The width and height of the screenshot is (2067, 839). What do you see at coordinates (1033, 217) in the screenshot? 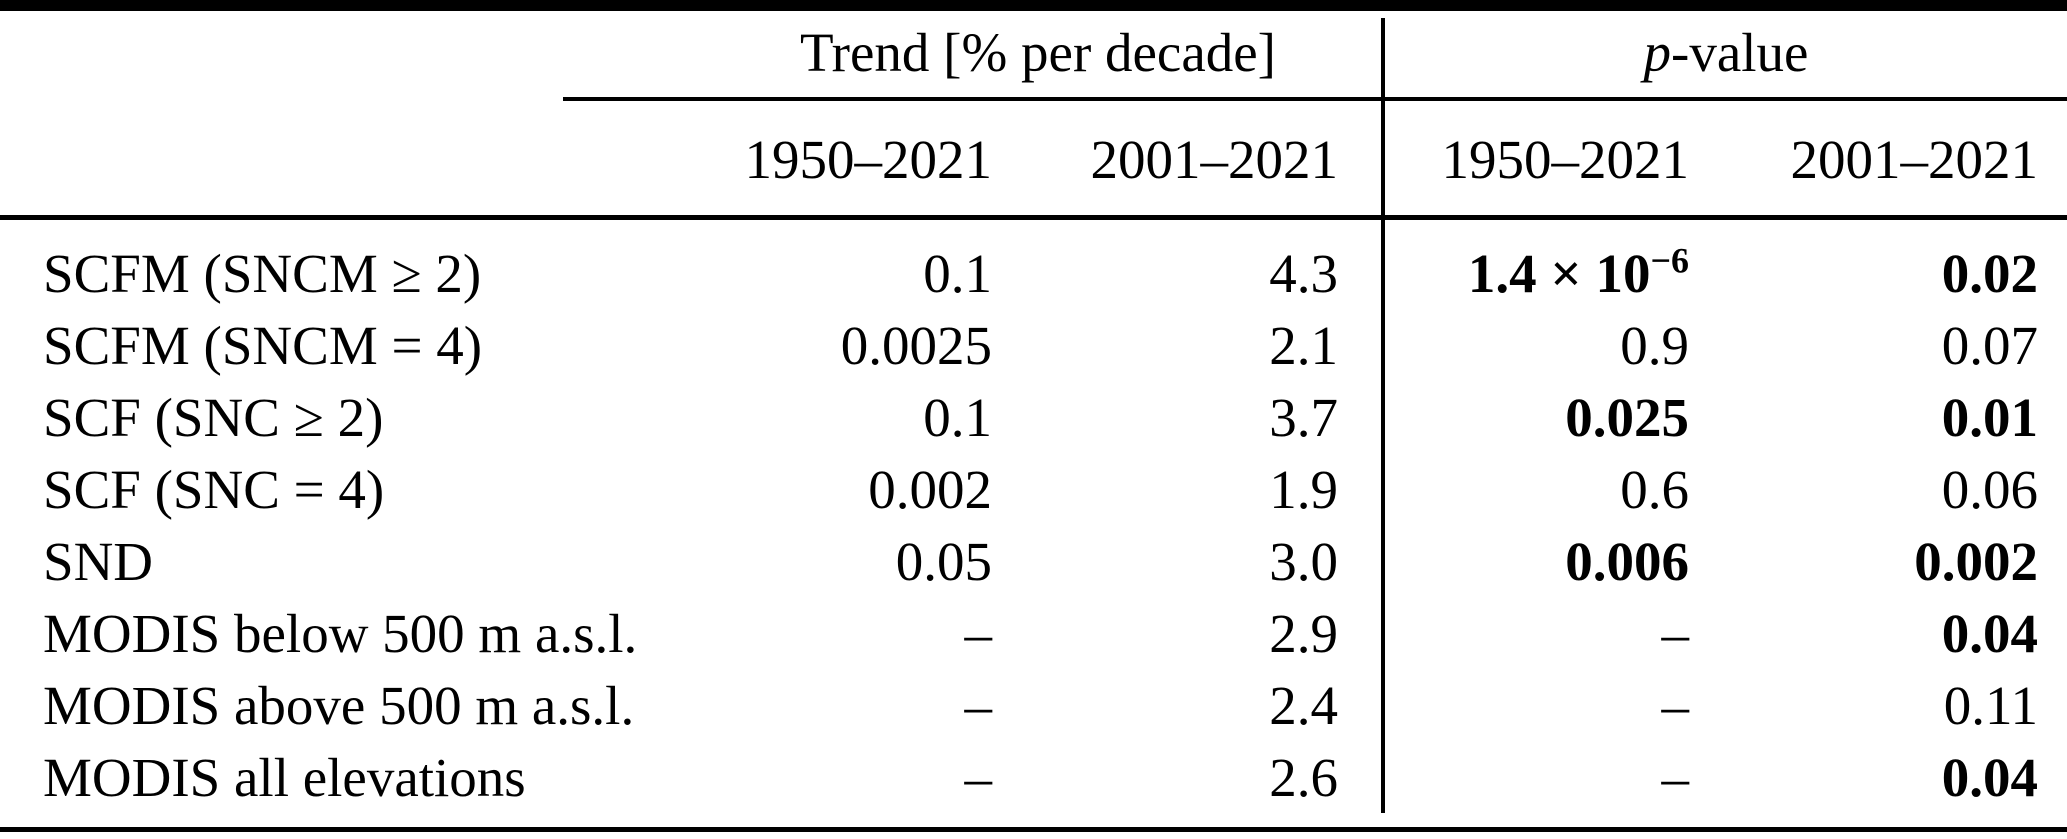
I see `mid-rule` at bounding box center [1033, 217].